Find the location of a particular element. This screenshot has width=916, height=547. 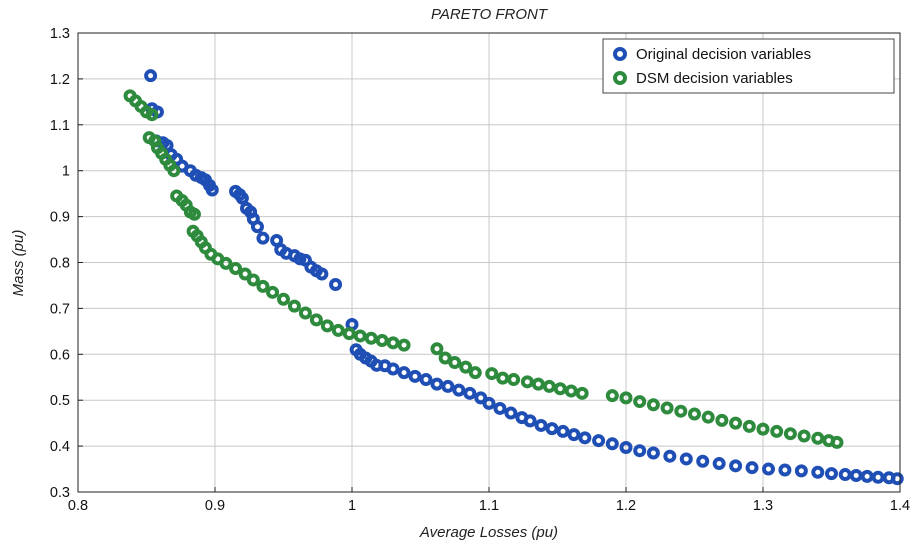

legend-marker-original is located at coordinates (620, 54).